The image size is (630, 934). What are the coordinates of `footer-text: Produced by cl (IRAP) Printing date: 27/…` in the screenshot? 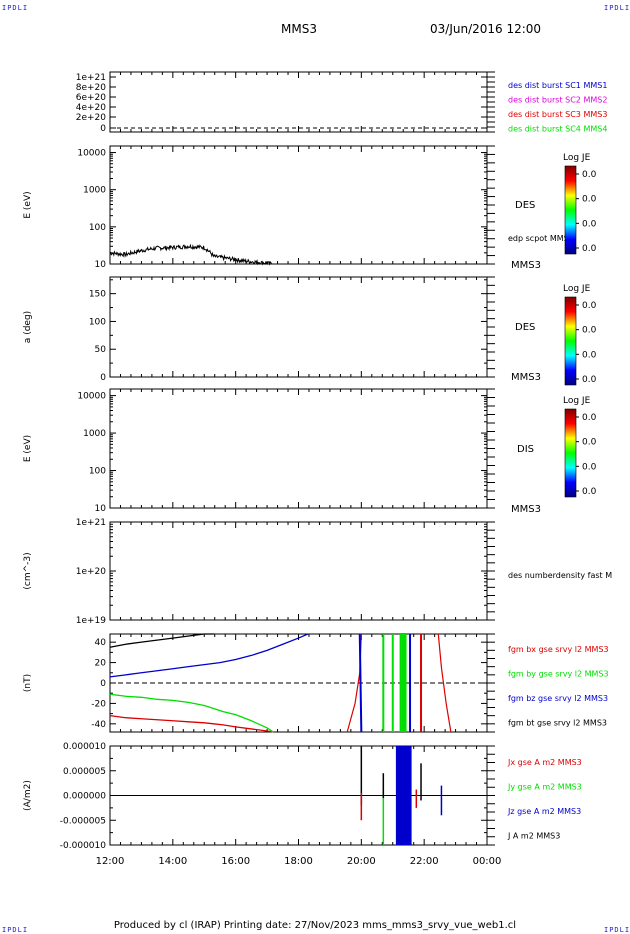 It's located at (315, 925).